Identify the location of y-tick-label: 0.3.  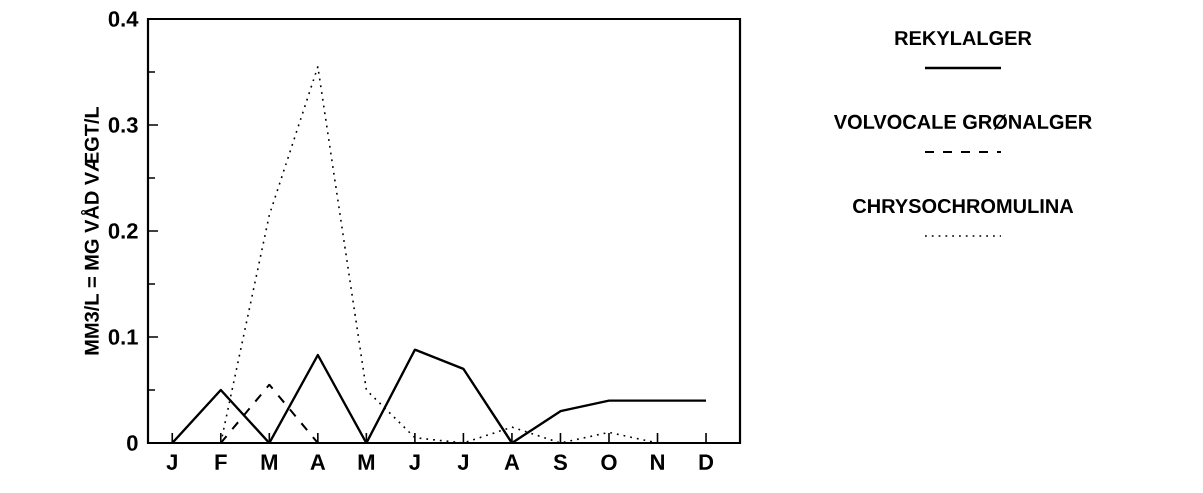
(123, 125).